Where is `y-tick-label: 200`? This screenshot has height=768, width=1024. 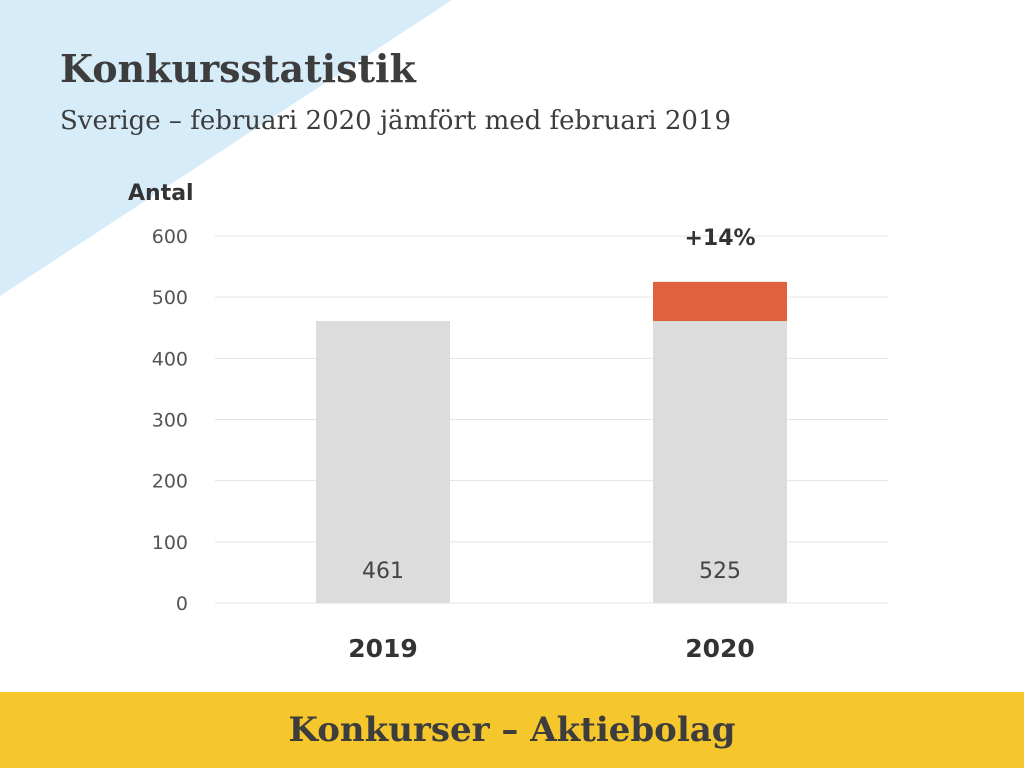
y-tick-label: 200 is located at coordinates (170, 482).